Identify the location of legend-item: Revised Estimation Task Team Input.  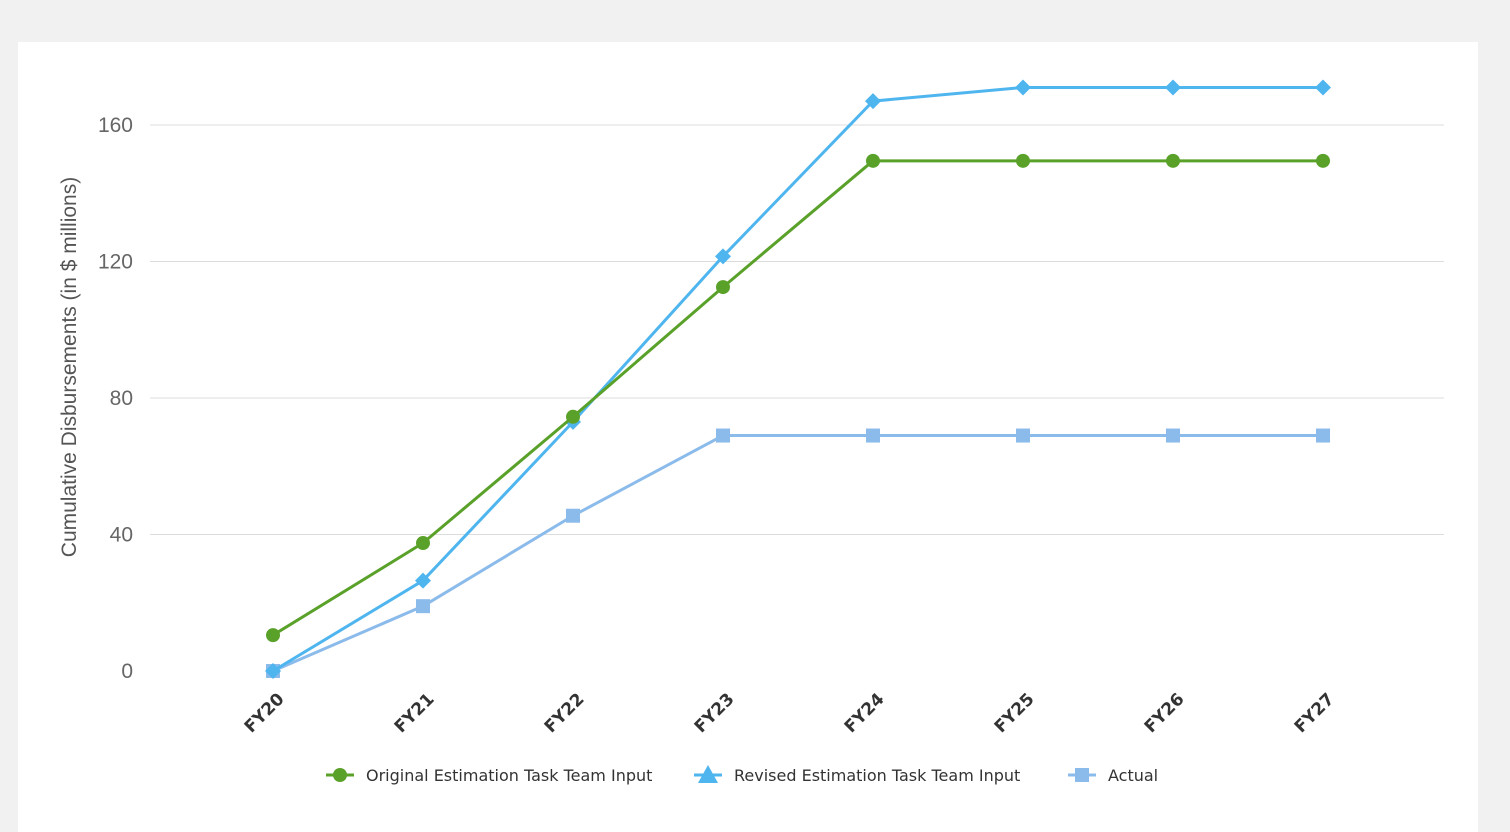
(857, 775).